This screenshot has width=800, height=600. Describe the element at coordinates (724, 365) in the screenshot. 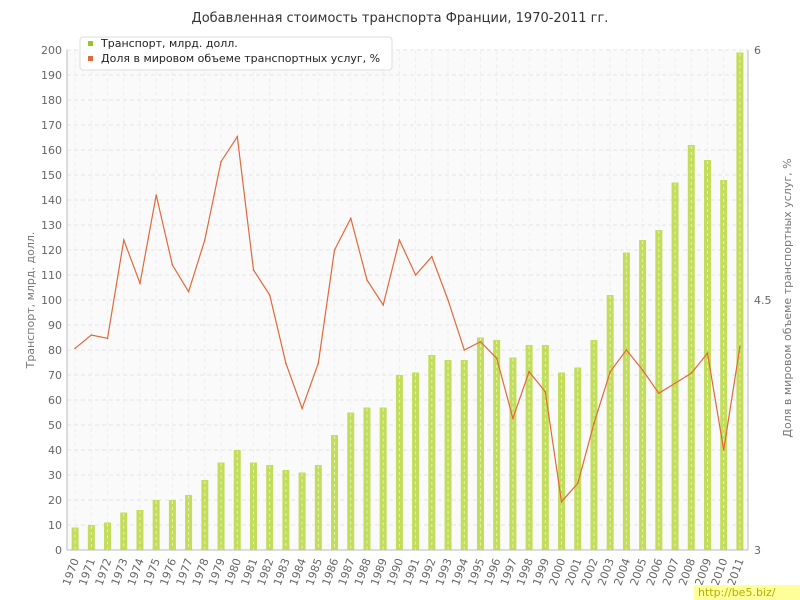

I see `bar-2010` at that location.